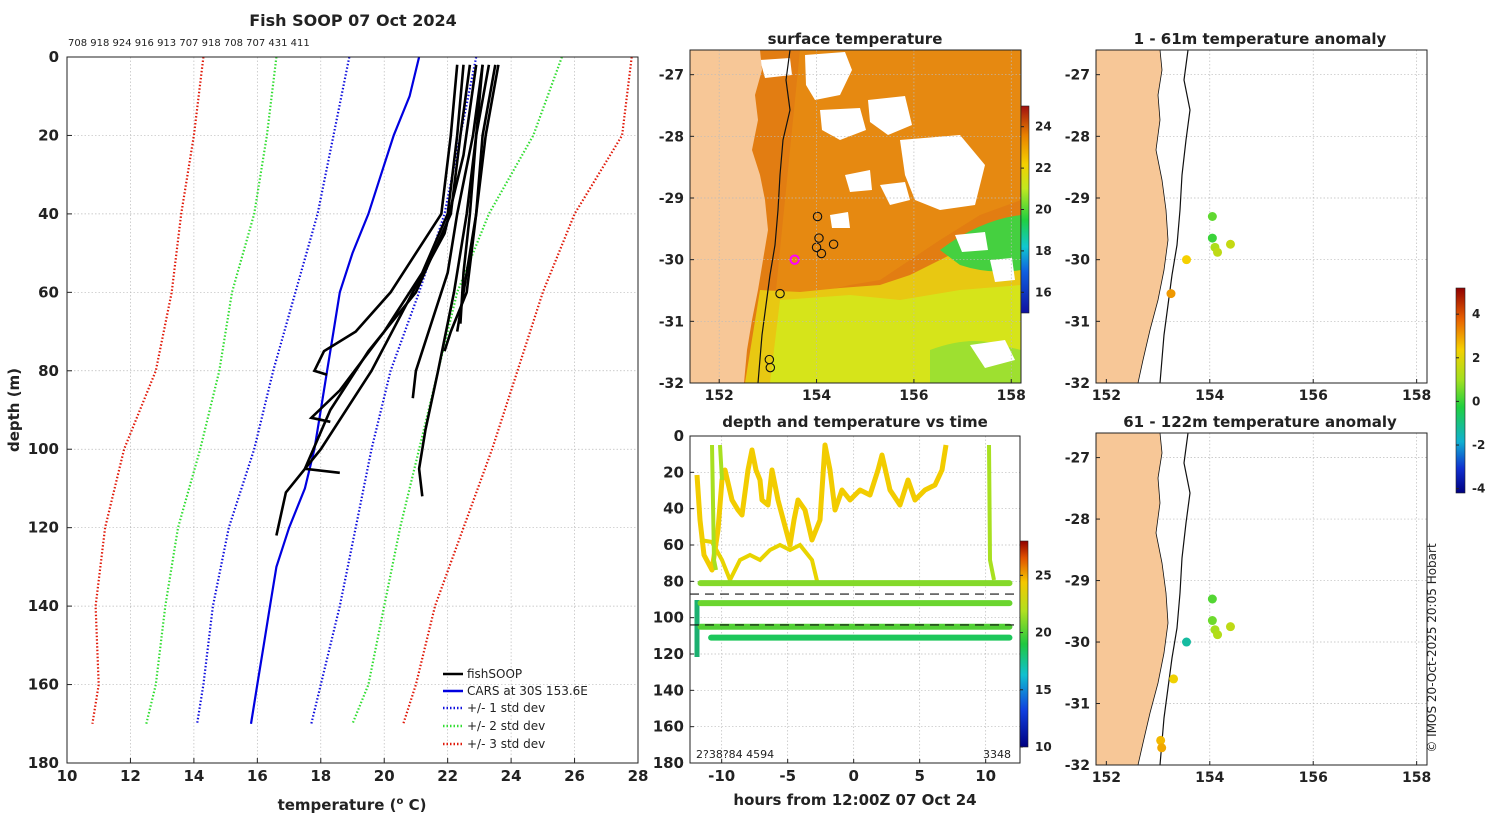 The height and width of the screenshot is (820, 1500). Describe the element at coordinates (816, 396) in the screenshot. I see `sst-tick-label-x: 154` at that location.